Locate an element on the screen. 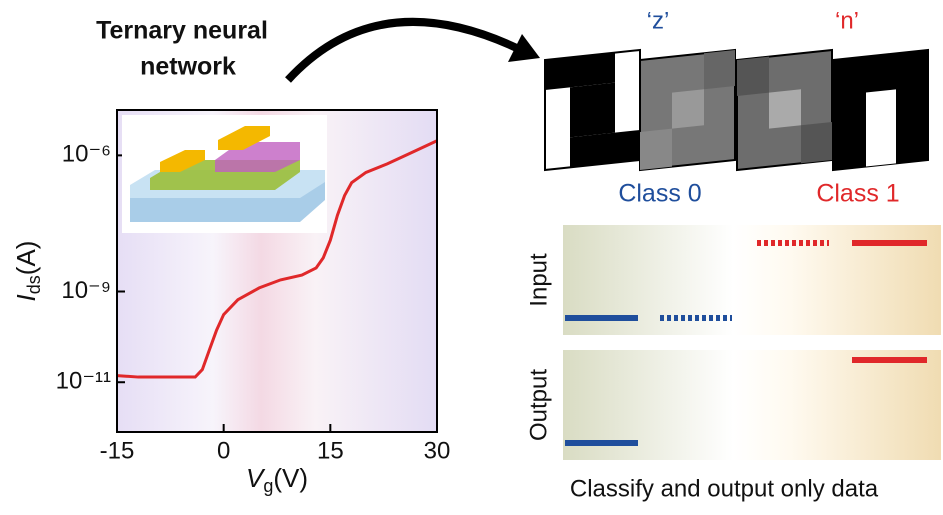  arrow is located at coordinates (406, 50).